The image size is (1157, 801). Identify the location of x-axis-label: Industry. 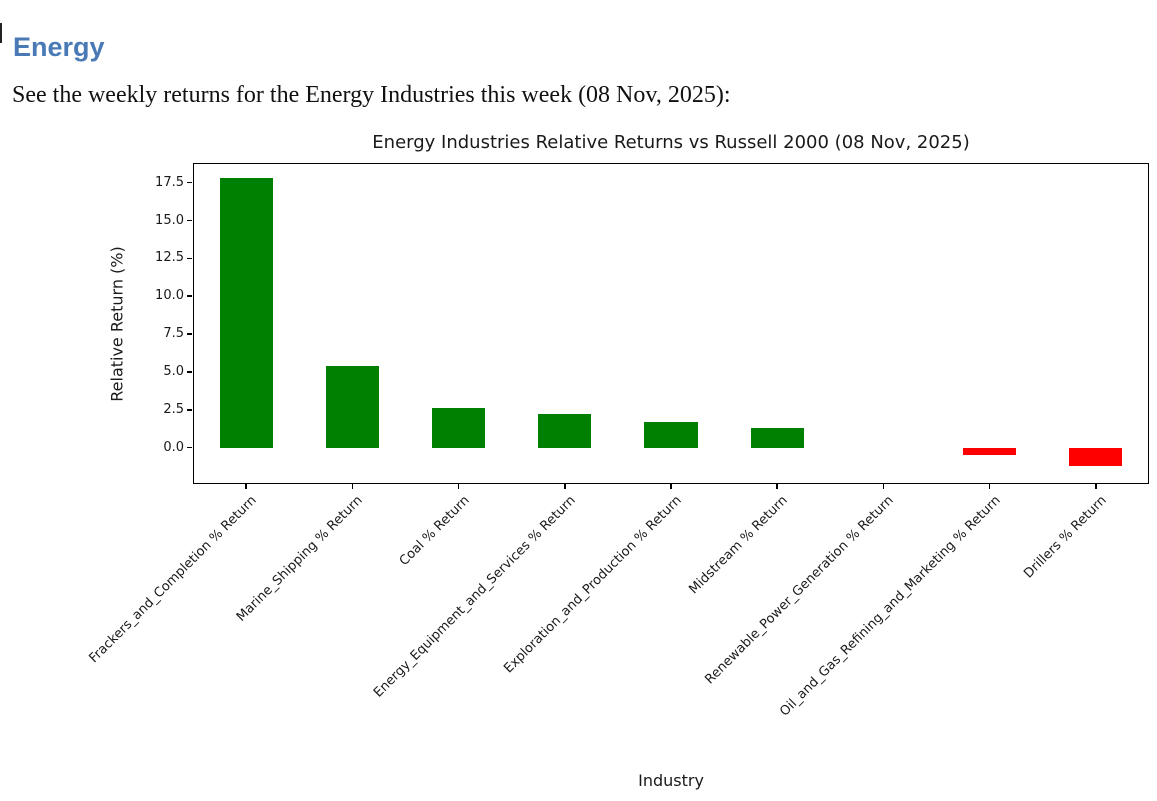
(671, 780).